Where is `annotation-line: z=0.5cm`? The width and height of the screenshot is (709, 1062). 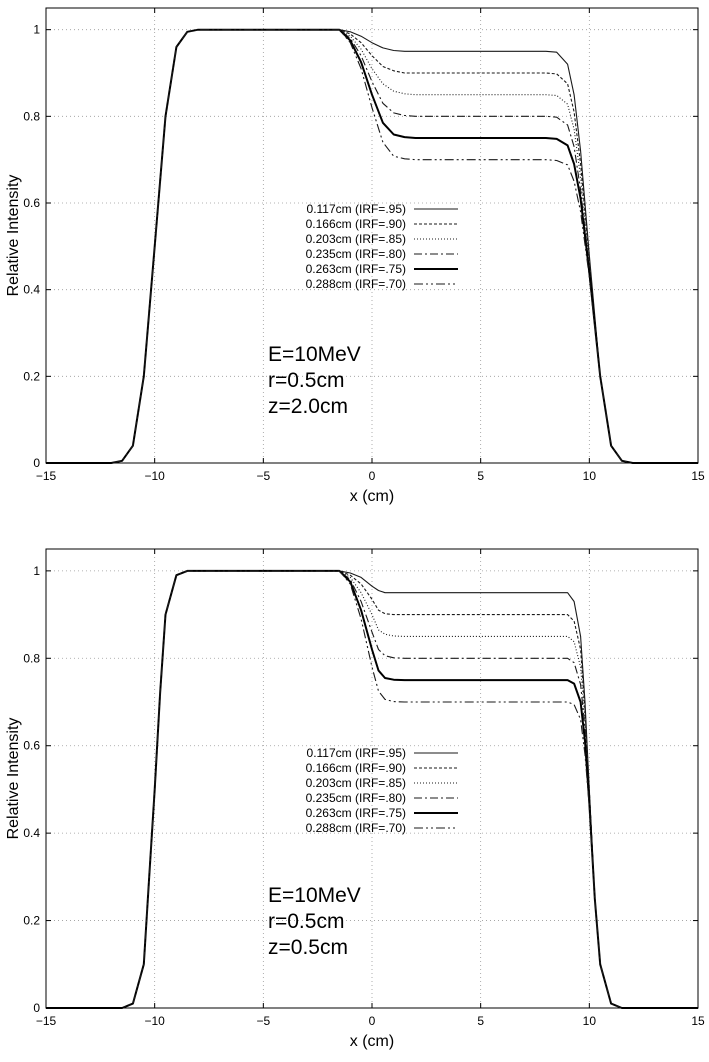 annotation-line: z=0.5cm is located at coordinates (308, 947).